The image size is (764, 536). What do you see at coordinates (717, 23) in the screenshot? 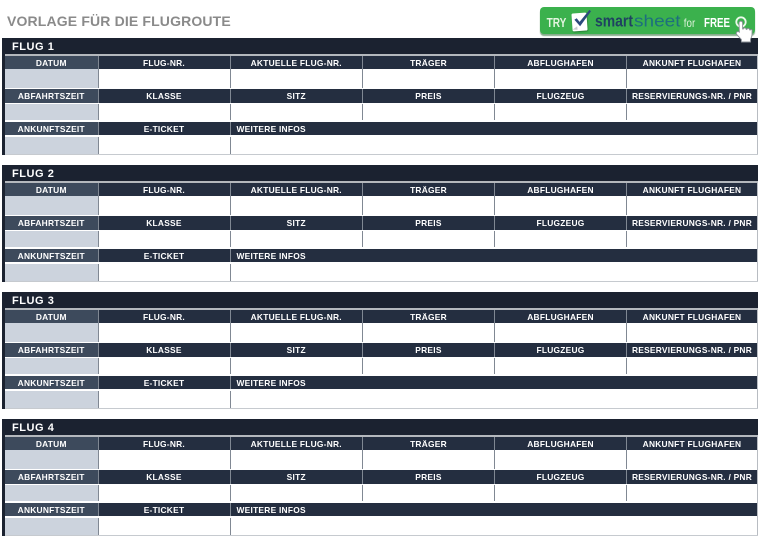
I see `svg-text: FREE` at bounding box center [717, 23].